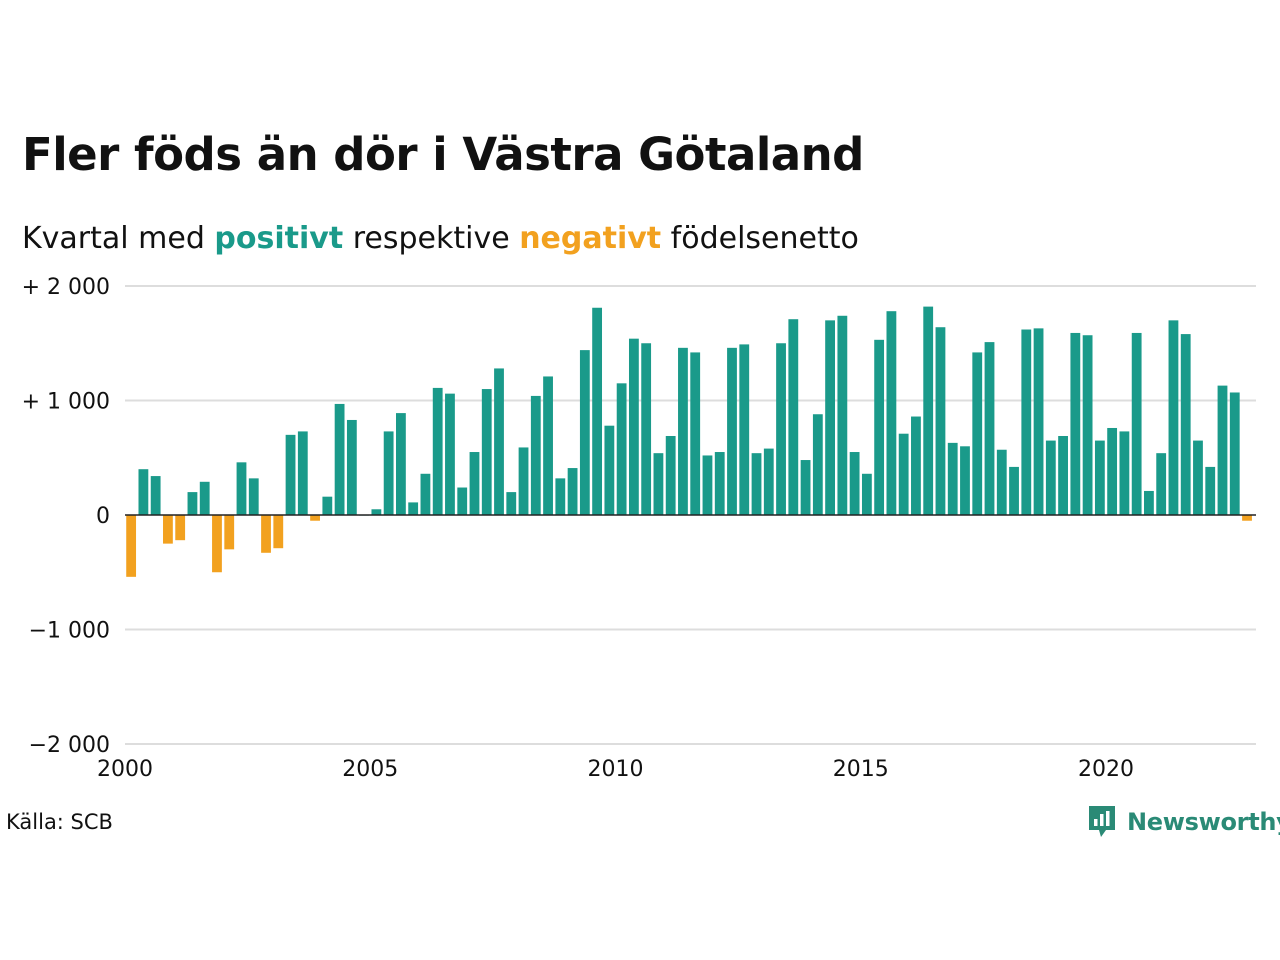 Image resolution: width=1280 pixels, height=960 pixels. I want to click on source-note: Källa: SCB, so click(59, 822).